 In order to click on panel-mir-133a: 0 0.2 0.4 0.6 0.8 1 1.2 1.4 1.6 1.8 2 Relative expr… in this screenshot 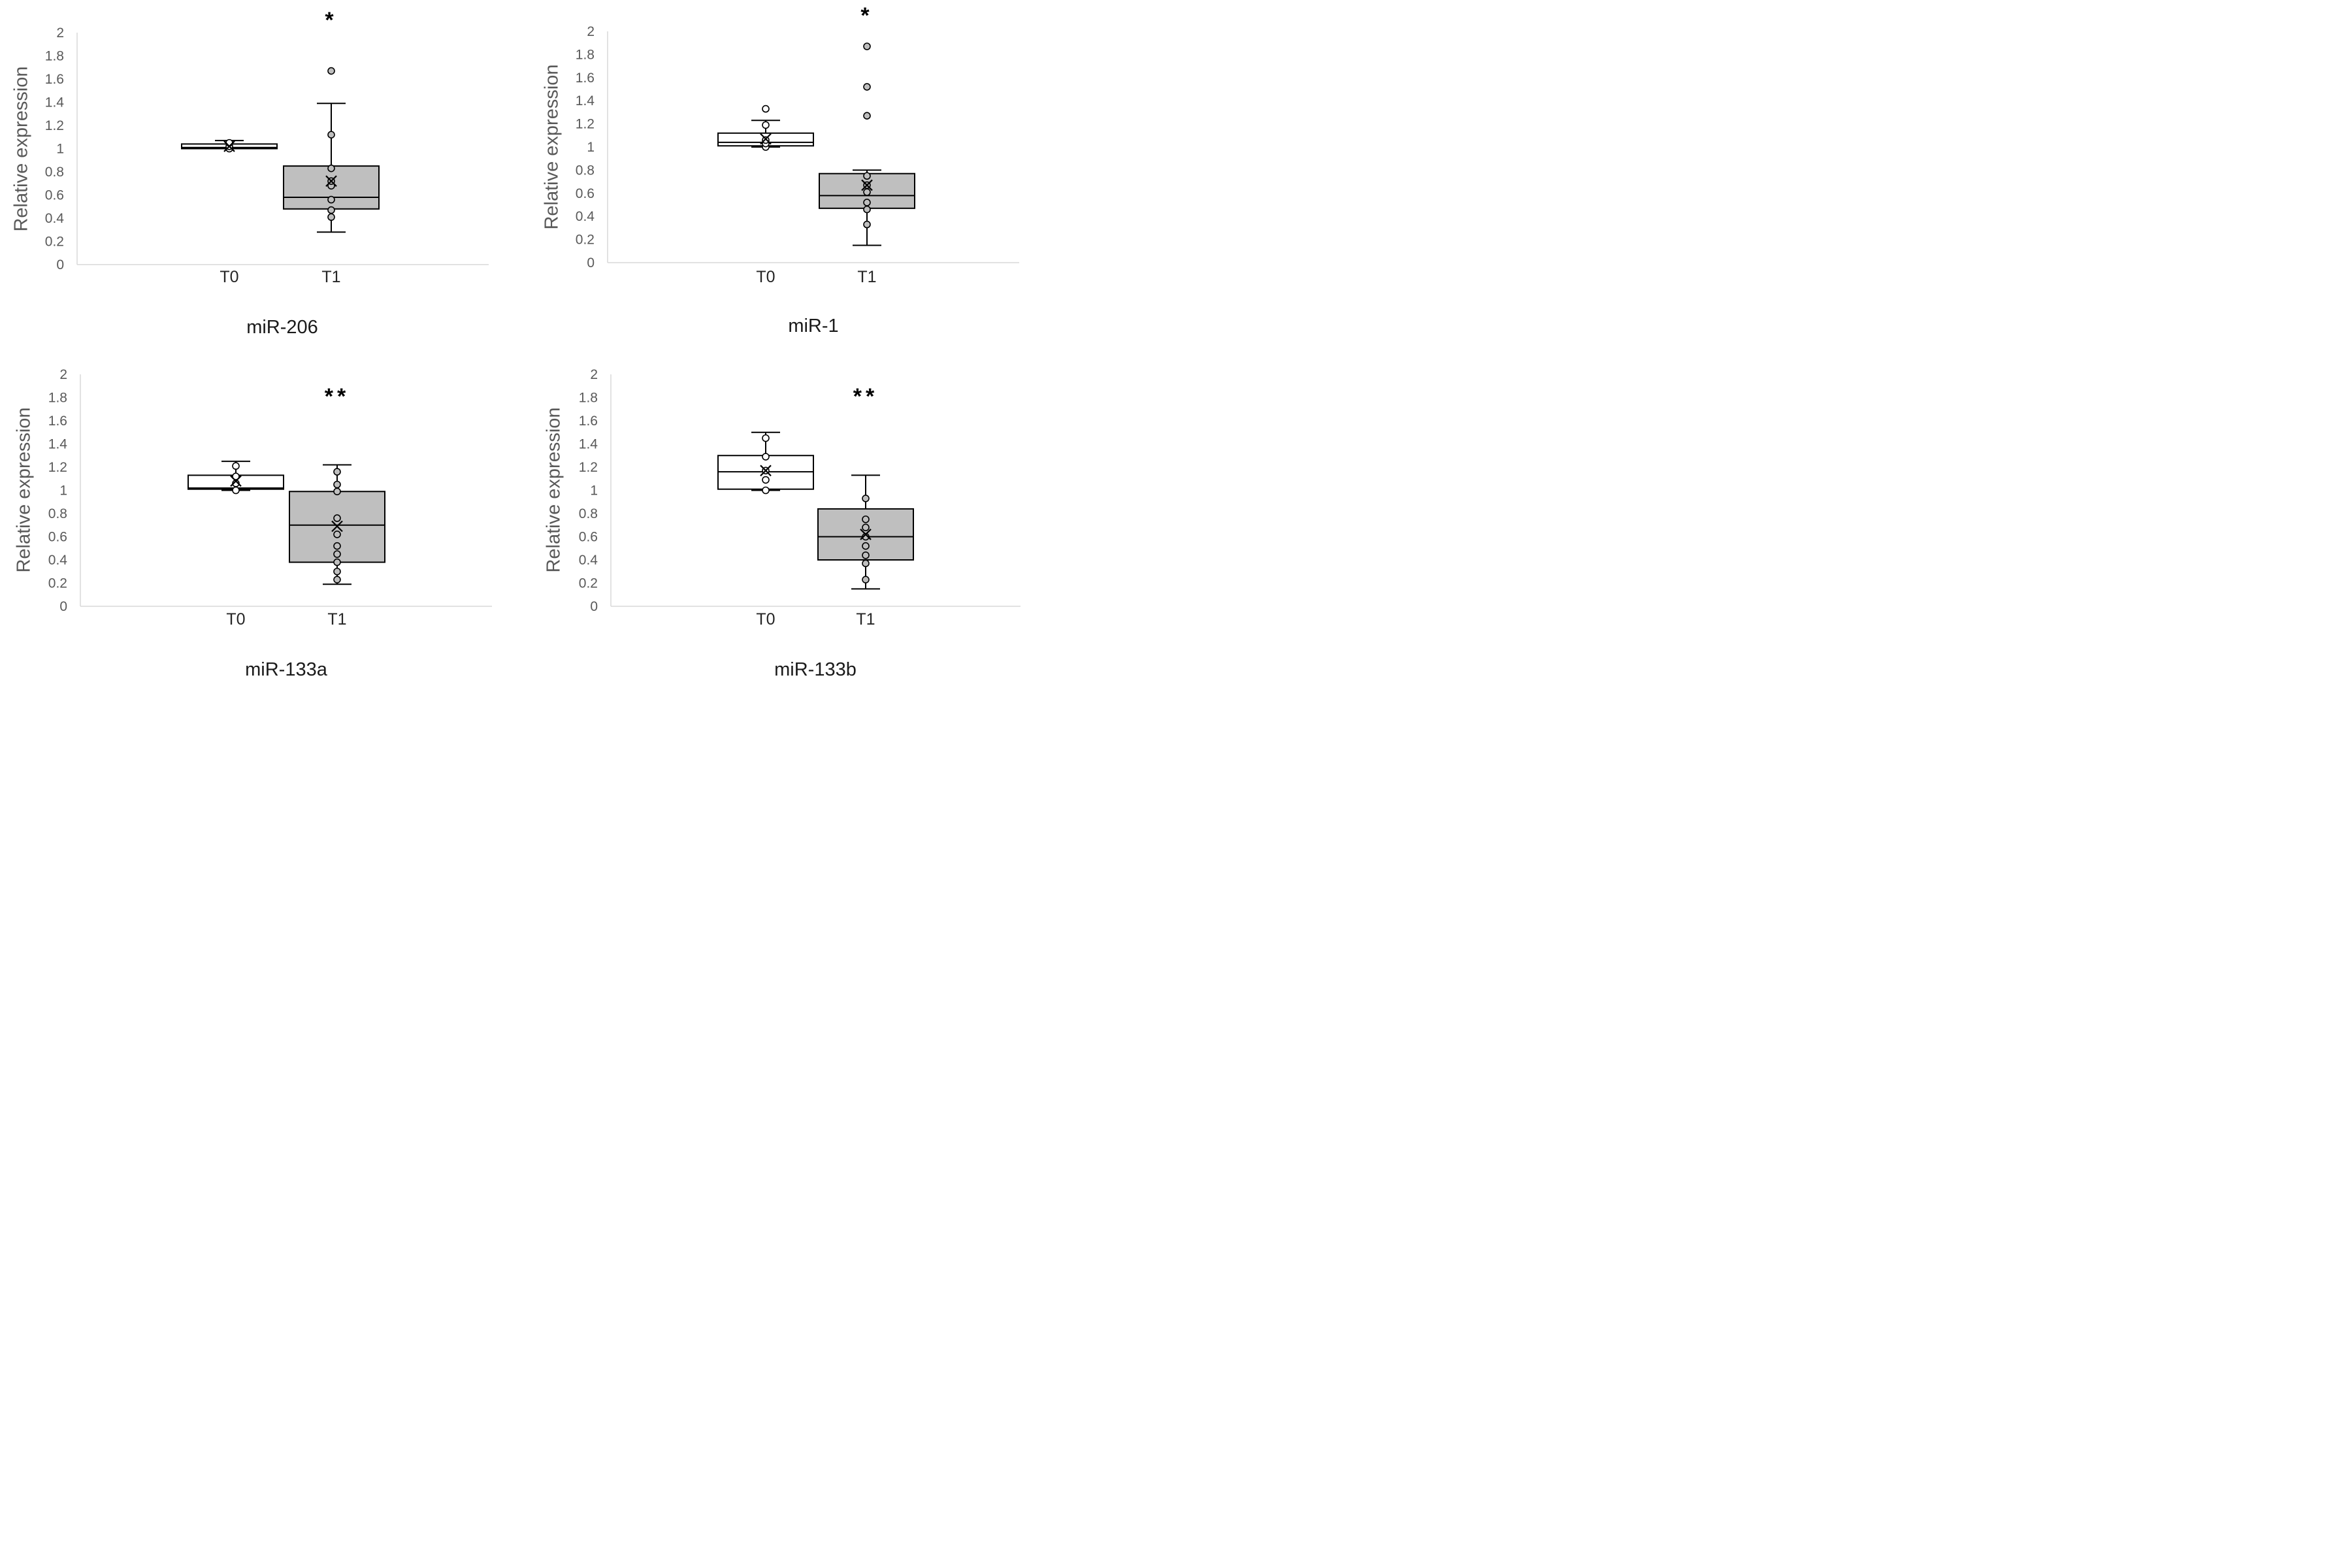, I will do `click(253, 523)`.